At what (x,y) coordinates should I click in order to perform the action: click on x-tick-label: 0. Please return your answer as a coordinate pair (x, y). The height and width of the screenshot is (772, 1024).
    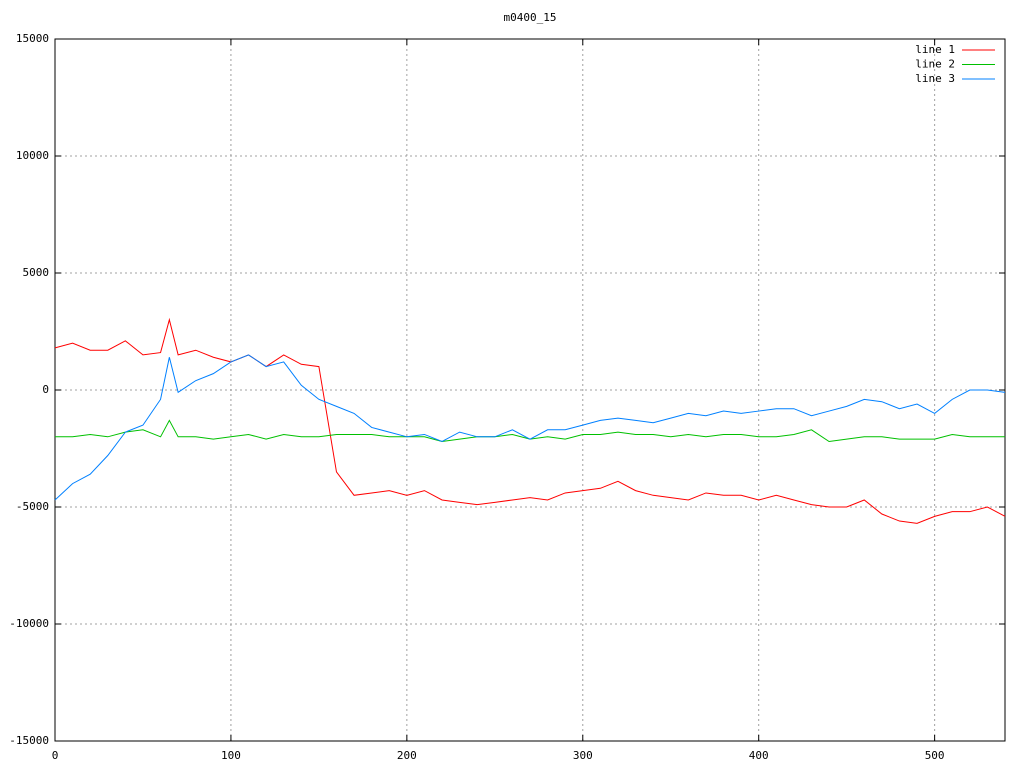
    Looking at the image, I should click on (55, 755).